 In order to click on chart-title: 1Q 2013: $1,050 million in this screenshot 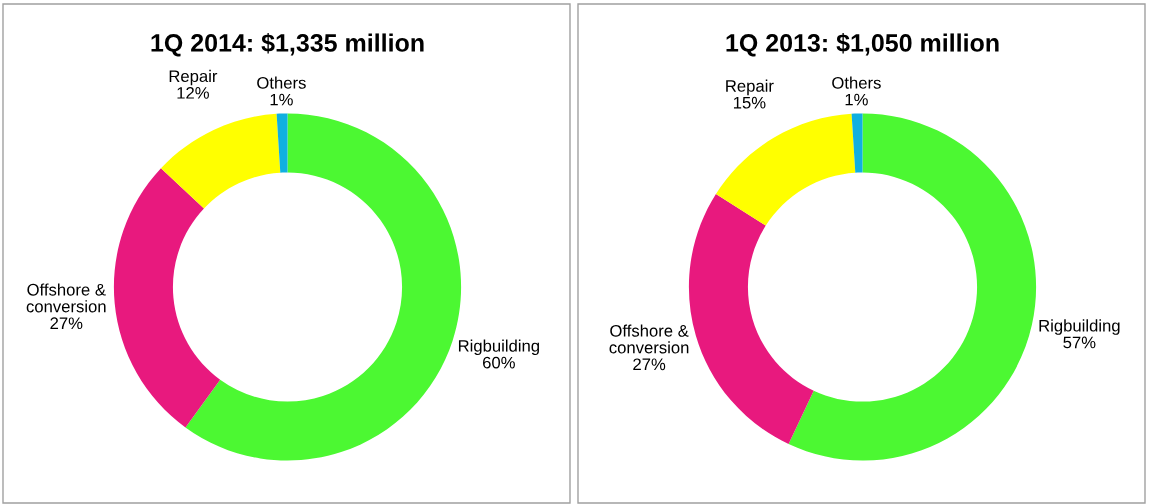, I will do `click(862, 44)`.